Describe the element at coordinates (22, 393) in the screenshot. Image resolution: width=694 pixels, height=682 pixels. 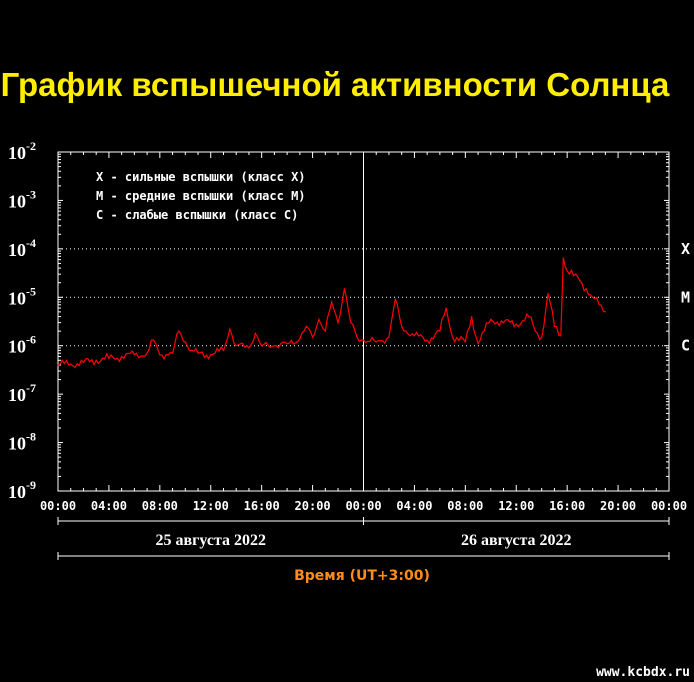
I see `y-tick-label: 10⁻⁷` at that location.